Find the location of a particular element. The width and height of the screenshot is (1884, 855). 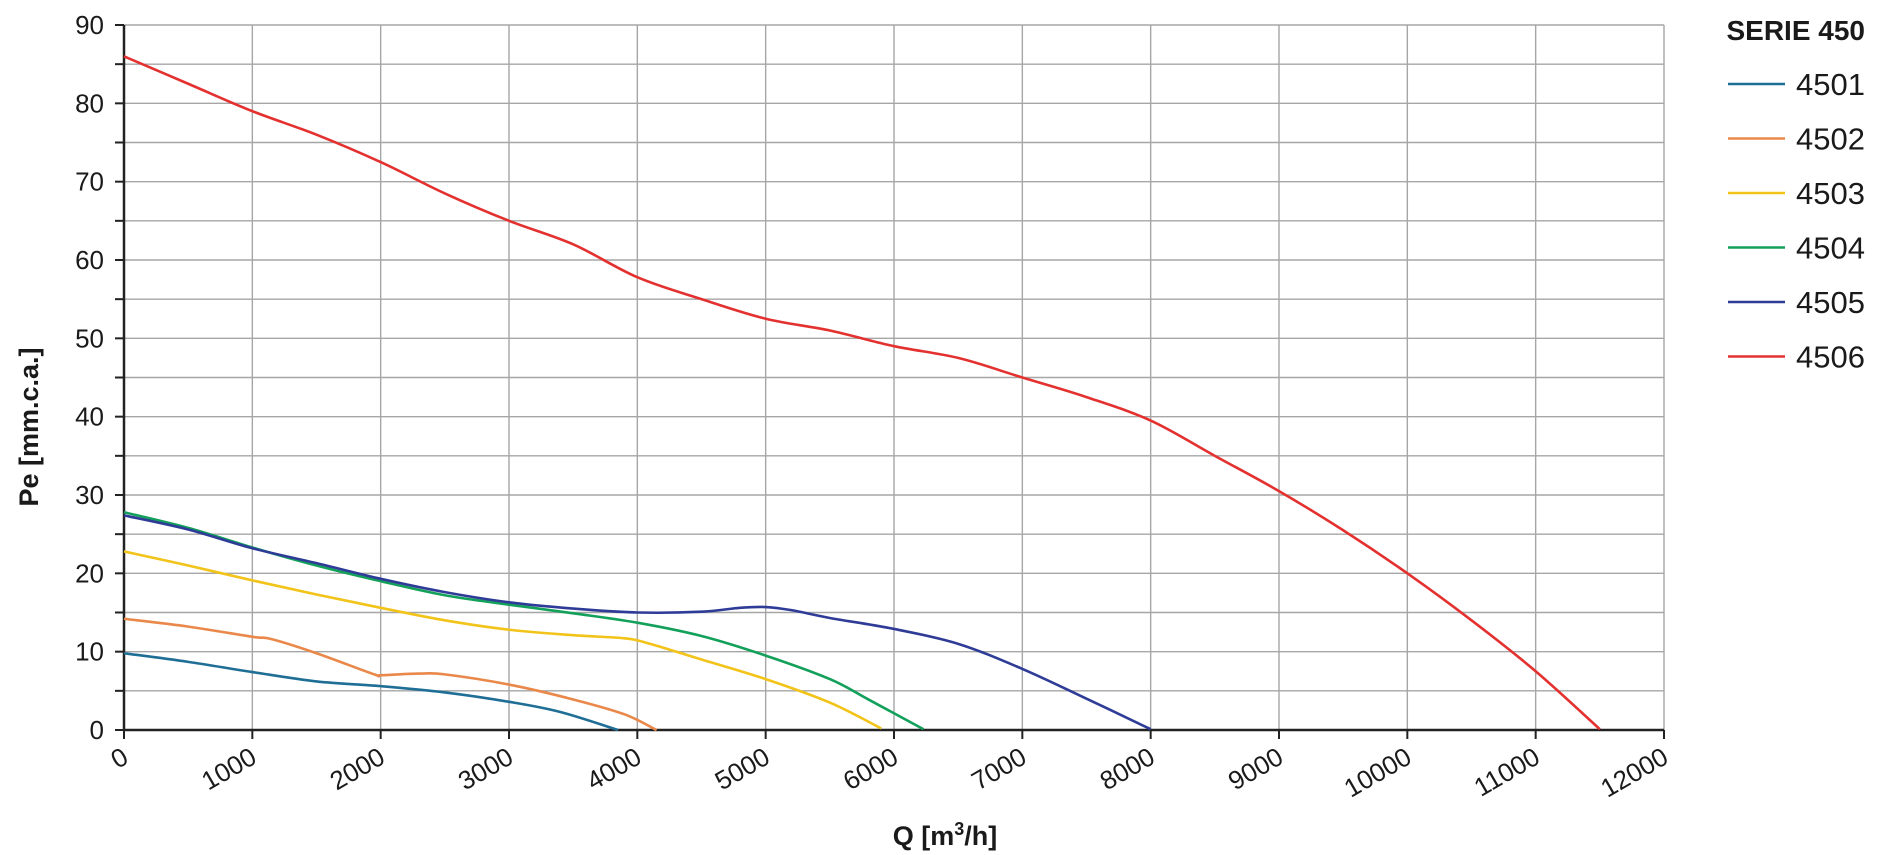

x-tick-label: 7000 is located at coordinates (998, 768).